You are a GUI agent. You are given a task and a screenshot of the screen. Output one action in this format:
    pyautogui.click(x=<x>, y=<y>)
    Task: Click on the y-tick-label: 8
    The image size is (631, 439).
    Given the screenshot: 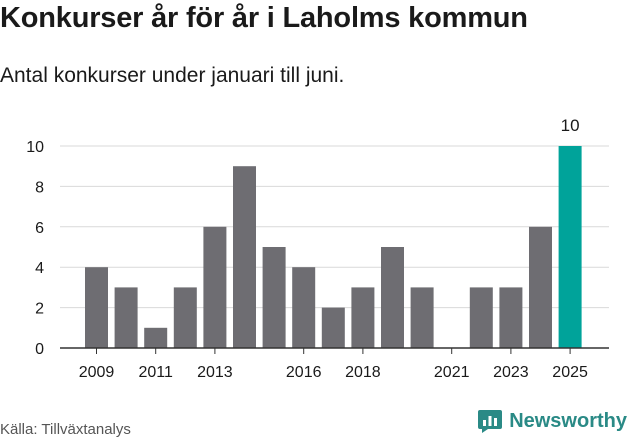 What is the action you would take?
    pyautogui.click(x=39, y=187)
    